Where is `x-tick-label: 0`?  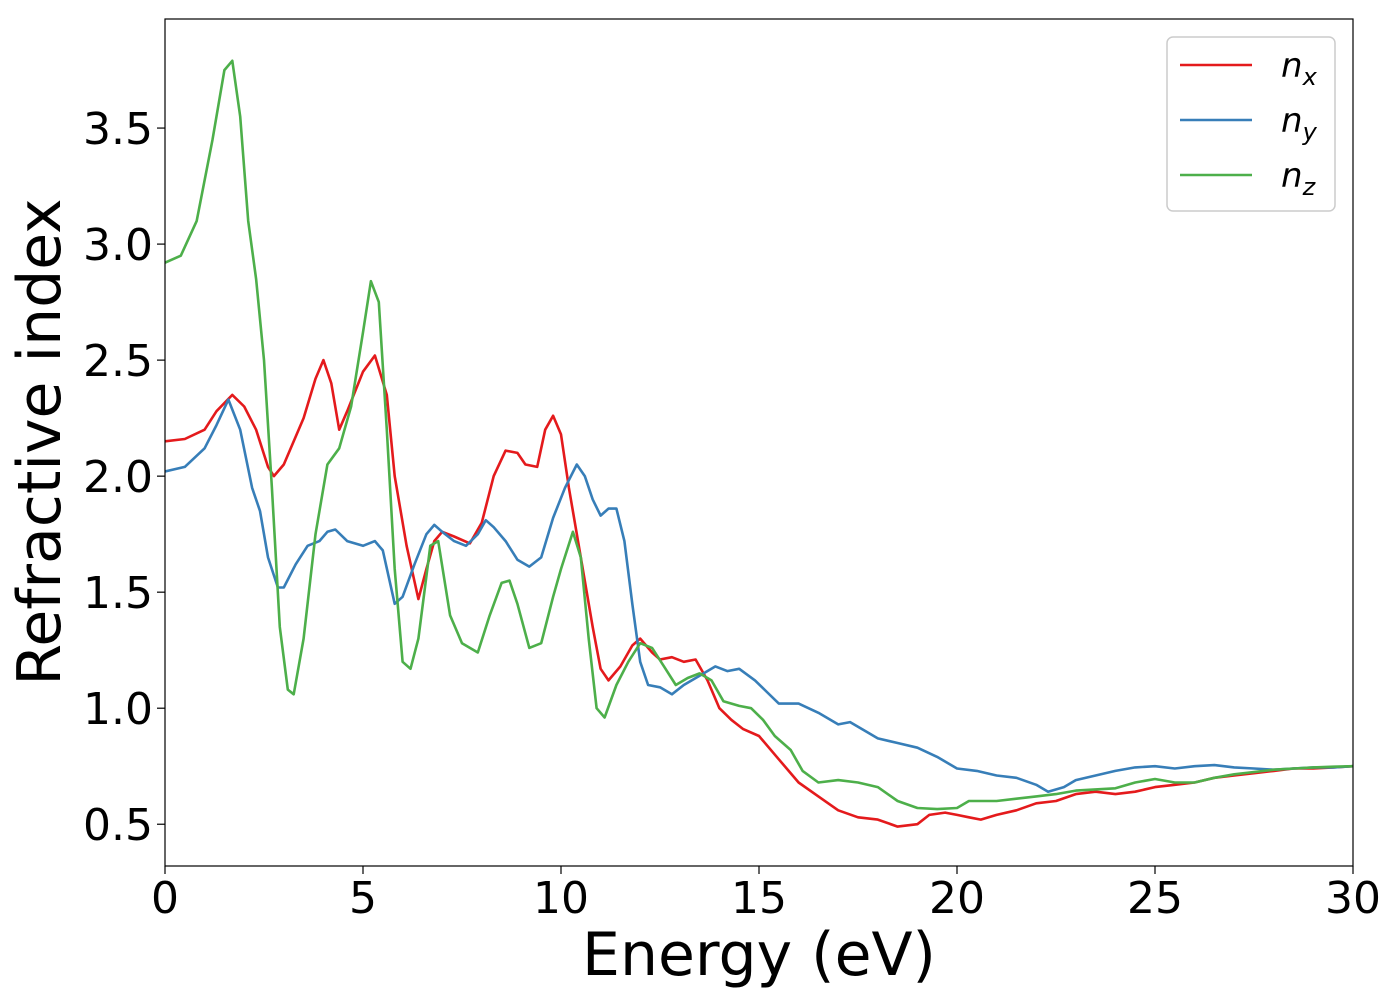 x-tick-label: 0 is located at coordinates (165, 898).